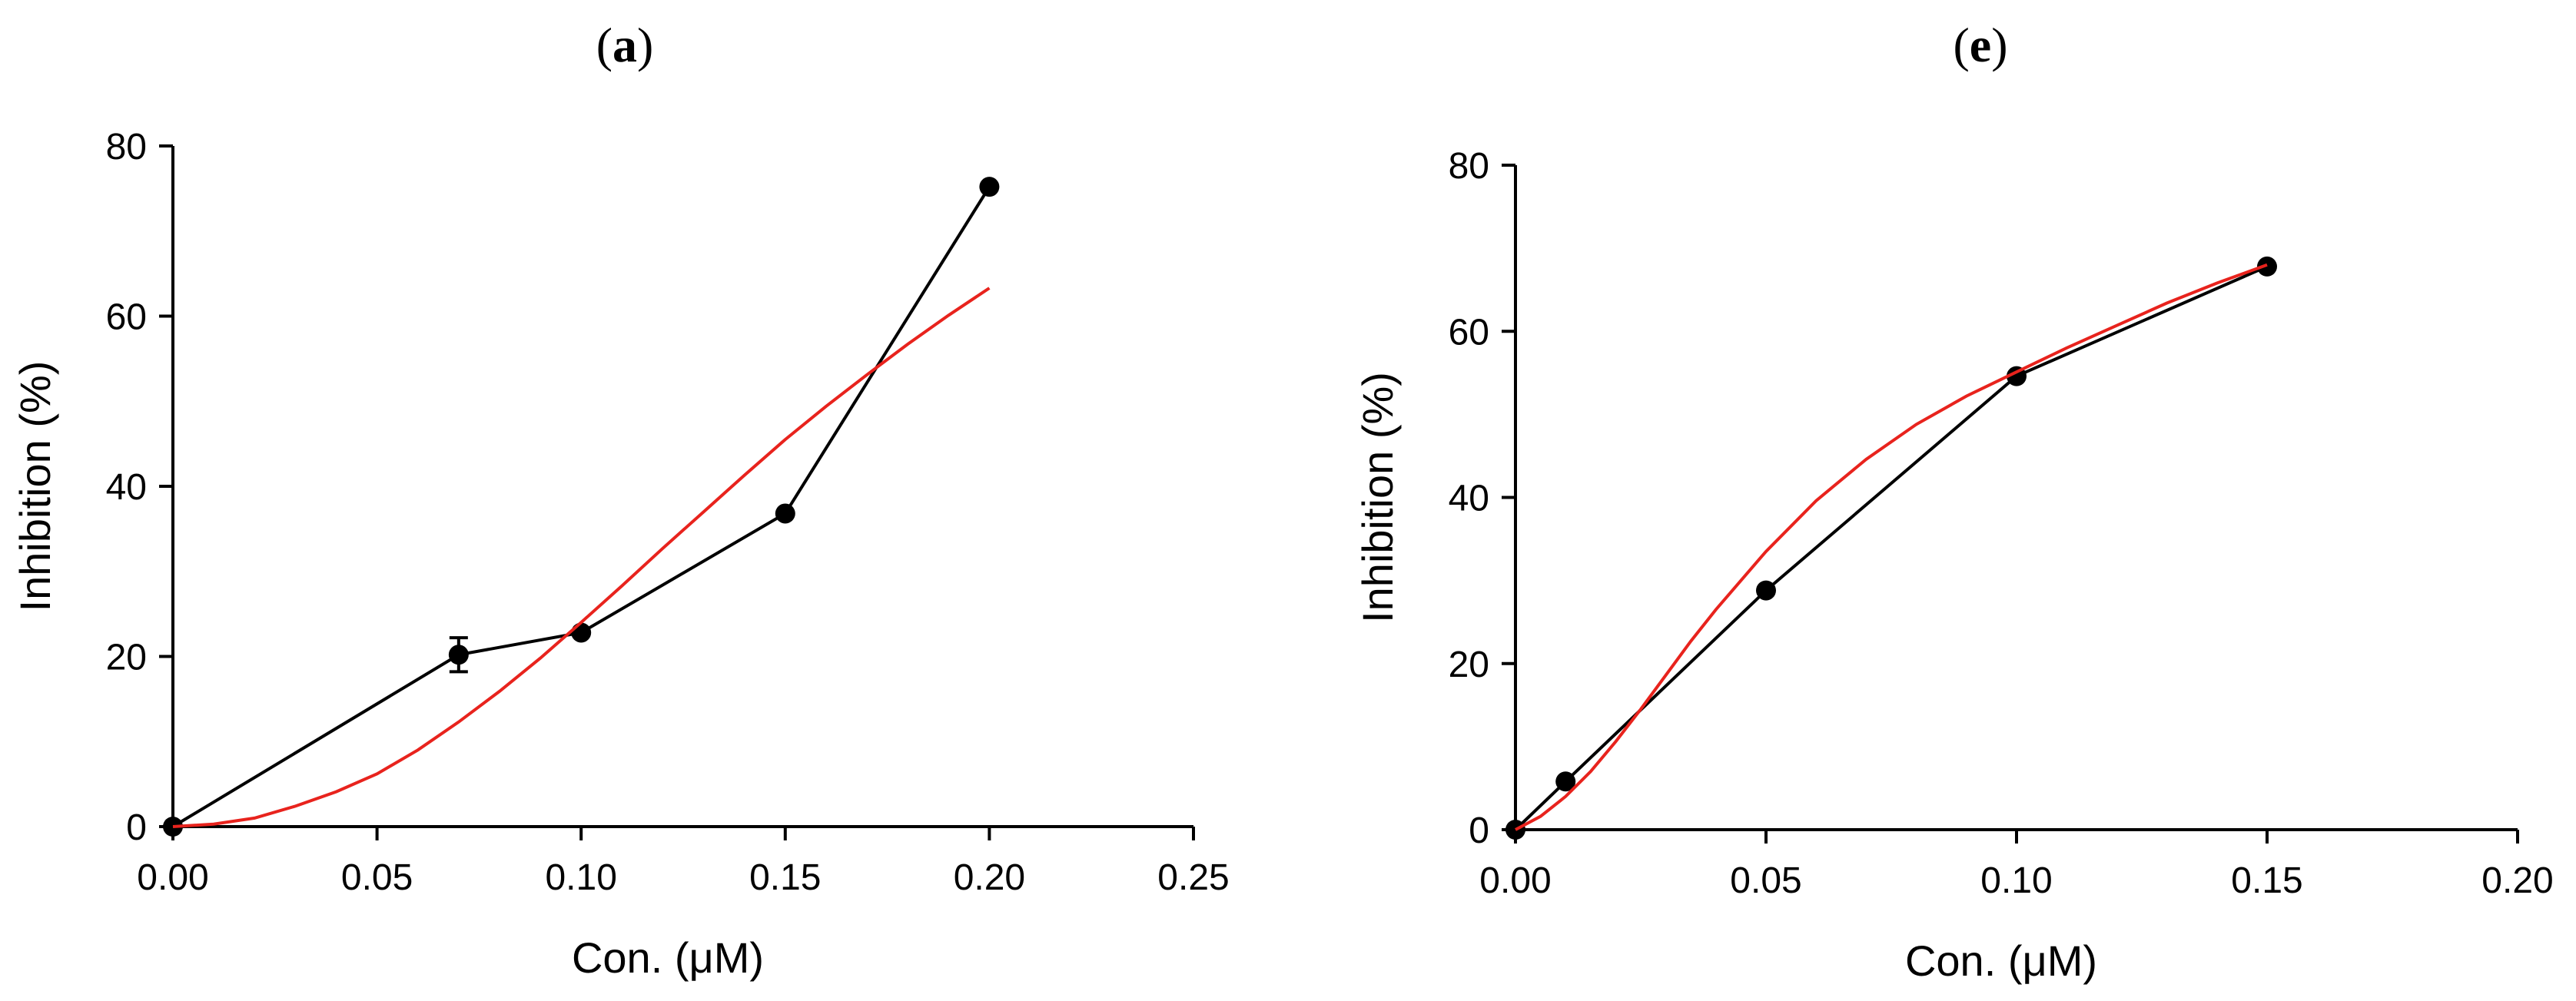  What do you see at coordinates (1193, 877) in the screenshot?
I see `x-tick-label: 0.25` at bounding box center [1193, 877].